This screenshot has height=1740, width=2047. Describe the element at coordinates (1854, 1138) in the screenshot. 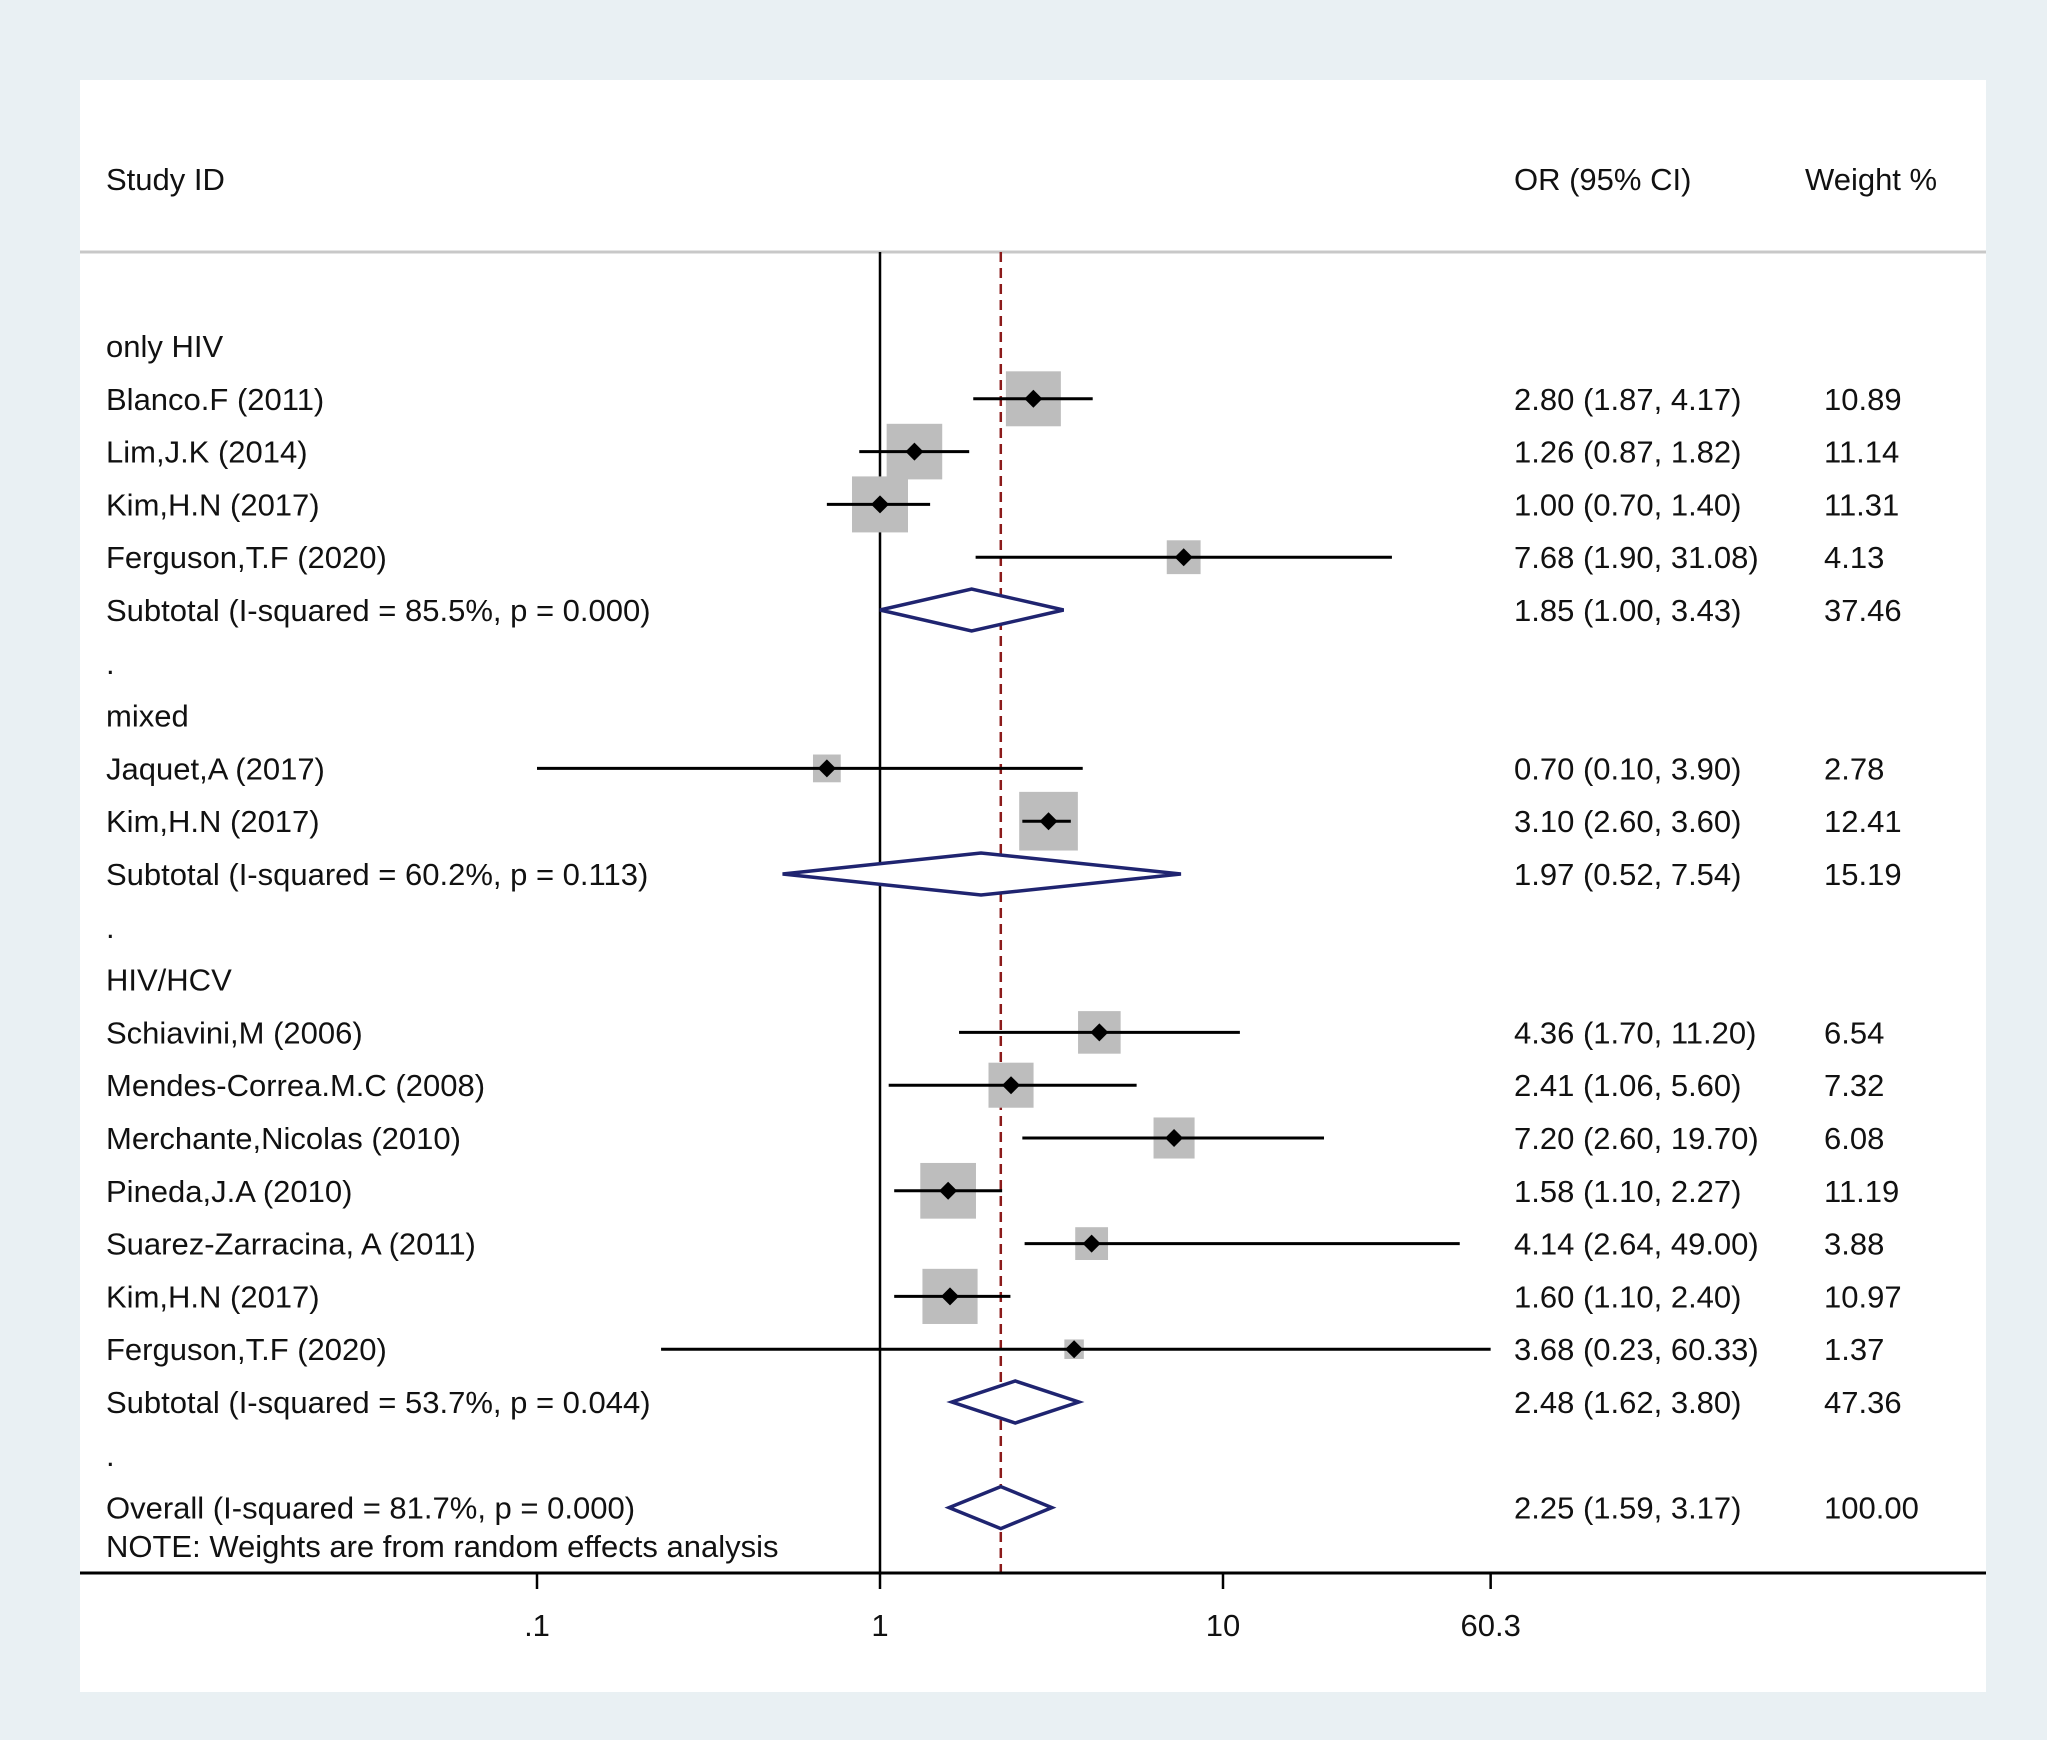

I see `weight-value: 6.08` at that location.